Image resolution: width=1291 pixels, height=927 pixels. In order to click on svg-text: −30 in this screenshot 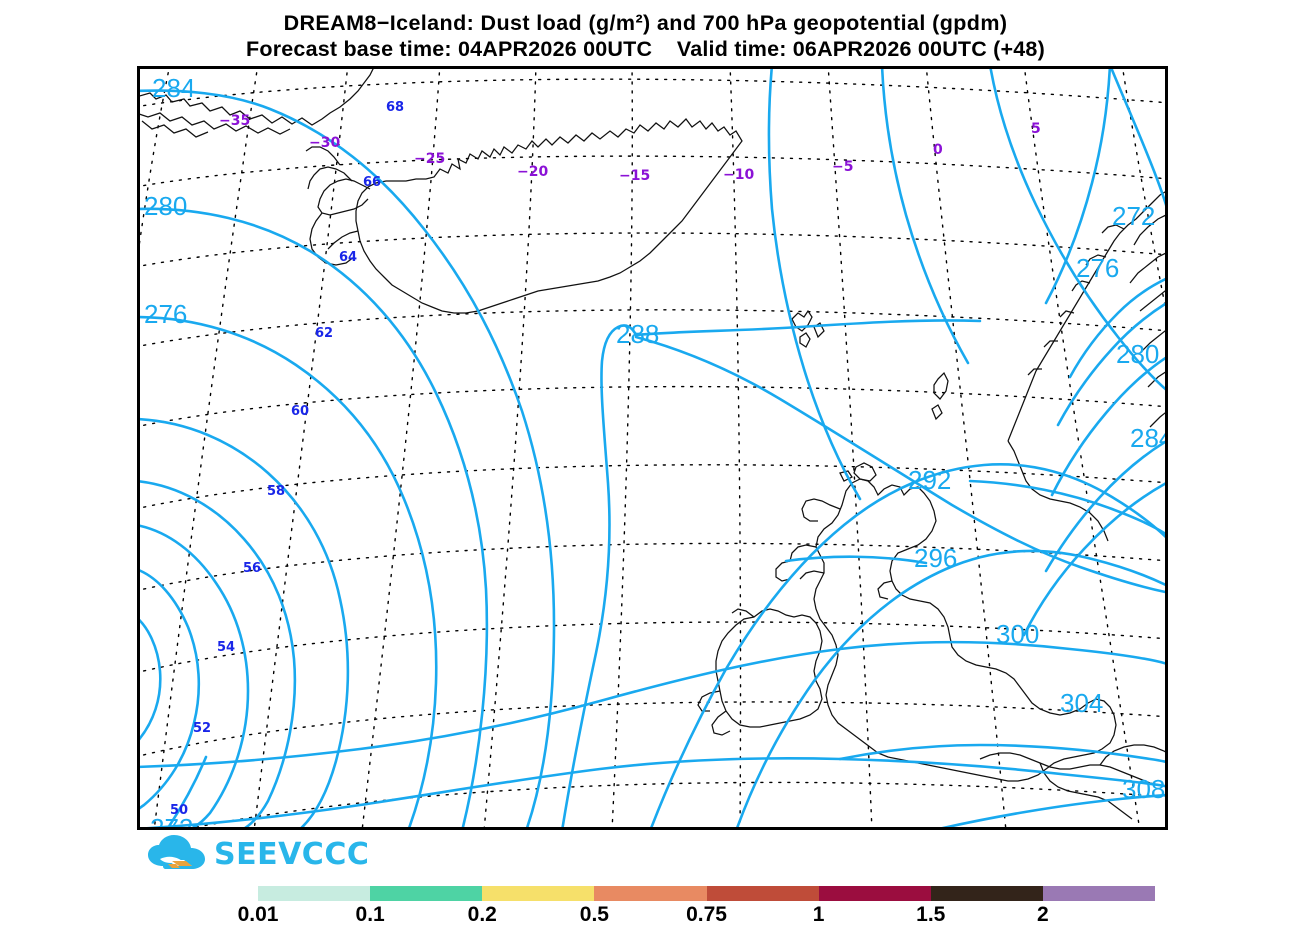, I will do `click(324, 143)`.